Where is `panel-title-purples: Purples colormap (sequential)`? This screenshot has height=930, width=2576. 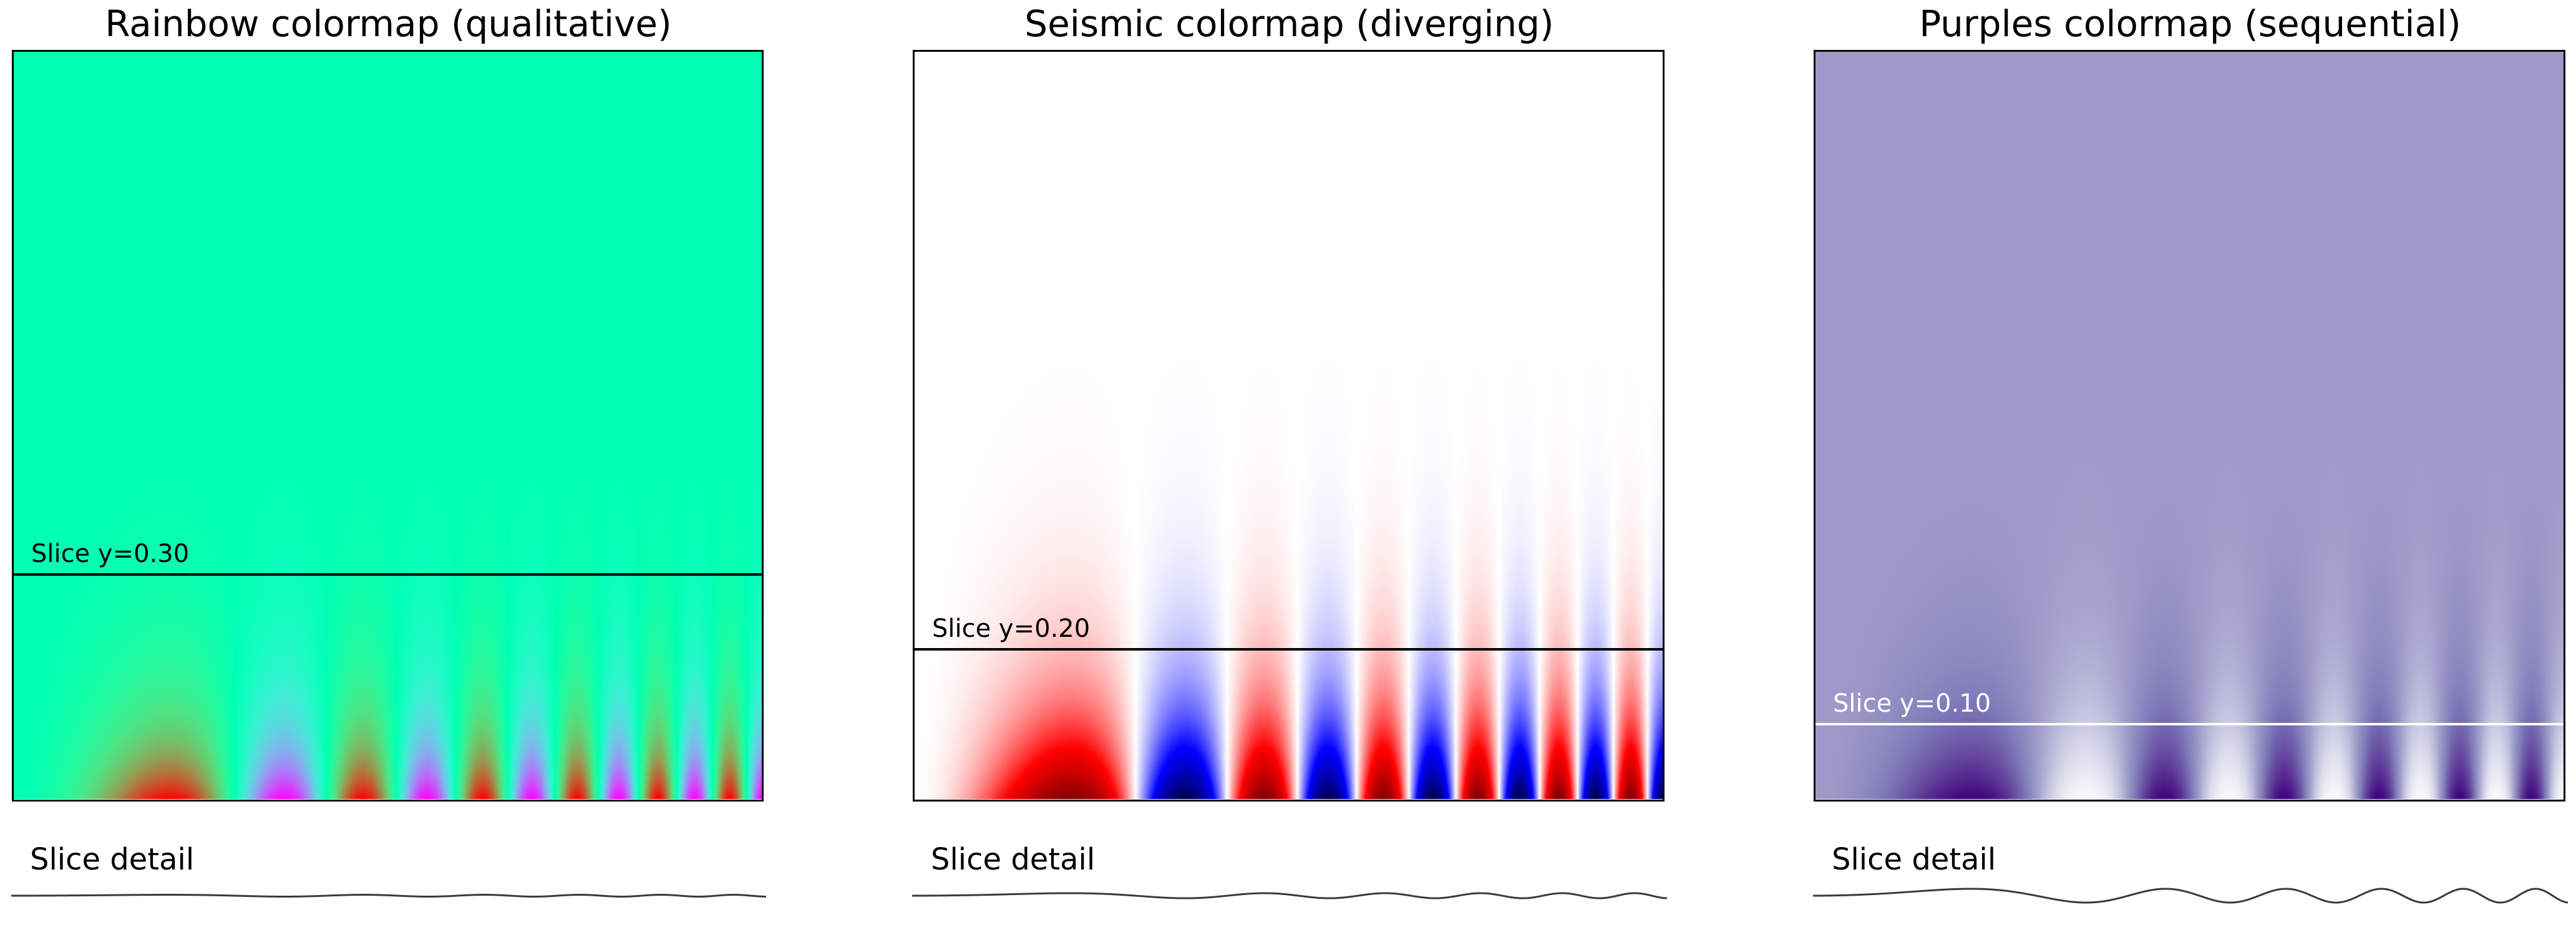
panel-title-purples: Purples colormap (sequential) is located at coordinates (2190, 23).